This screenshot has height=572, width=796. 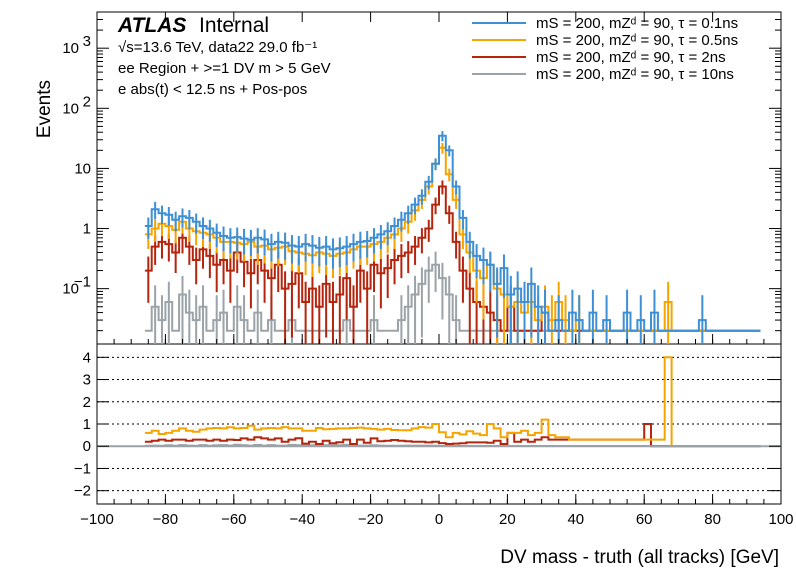 I want to click on legend-label-3: mS = 200, mZᵈ = 90, τ = 10ns, so click(x=635, y=74).